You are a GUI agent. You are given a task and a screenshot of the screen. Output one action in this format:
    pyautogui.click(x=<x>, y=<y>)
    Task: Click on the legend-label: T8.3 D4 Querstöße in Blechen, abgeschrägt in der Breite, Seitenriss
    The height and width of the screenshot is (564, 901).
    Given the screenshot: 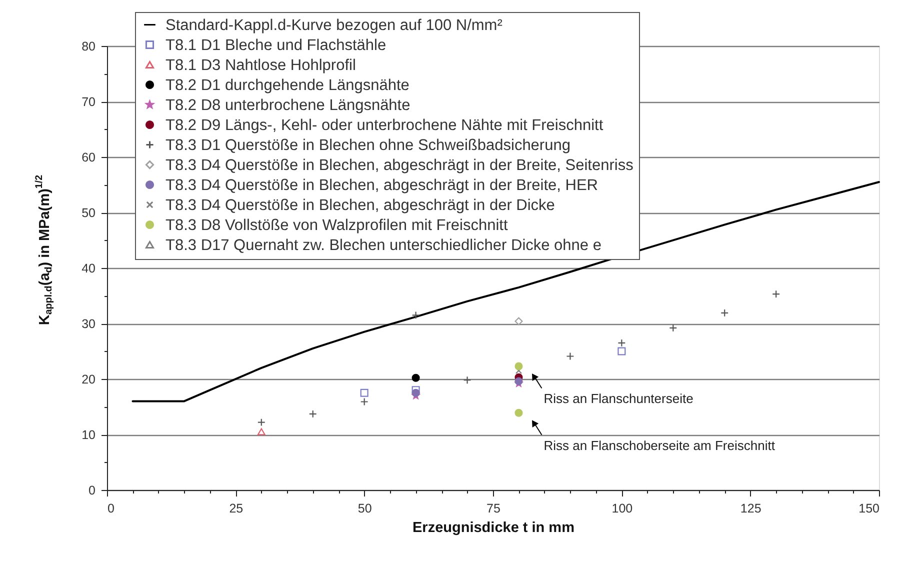 What is the action you would take?
    pyautogui.click(x=400, y=165)
    